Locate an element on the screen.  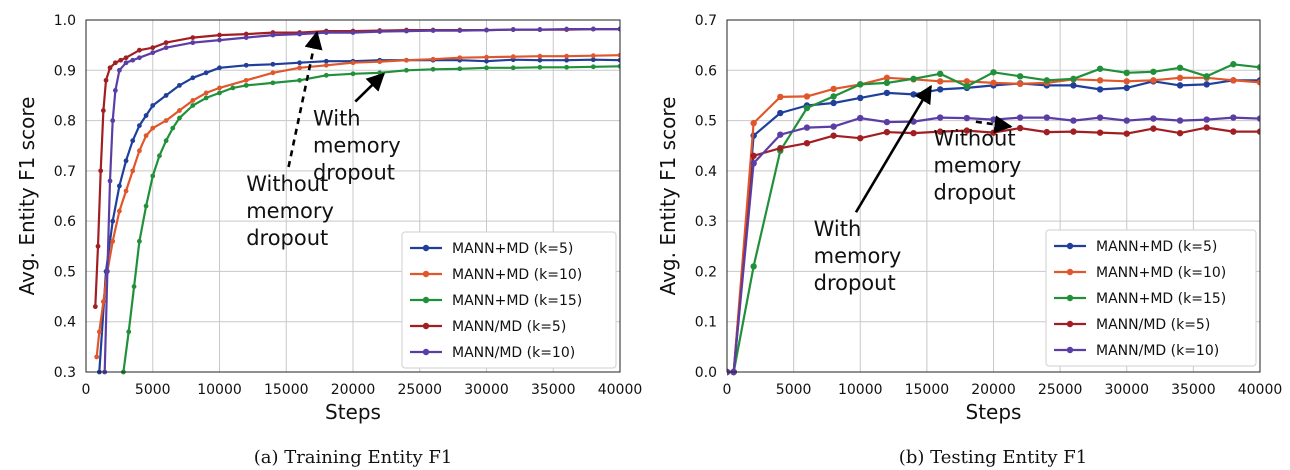
y-tick-label: 0.6 is located at coordinates (65, 222).